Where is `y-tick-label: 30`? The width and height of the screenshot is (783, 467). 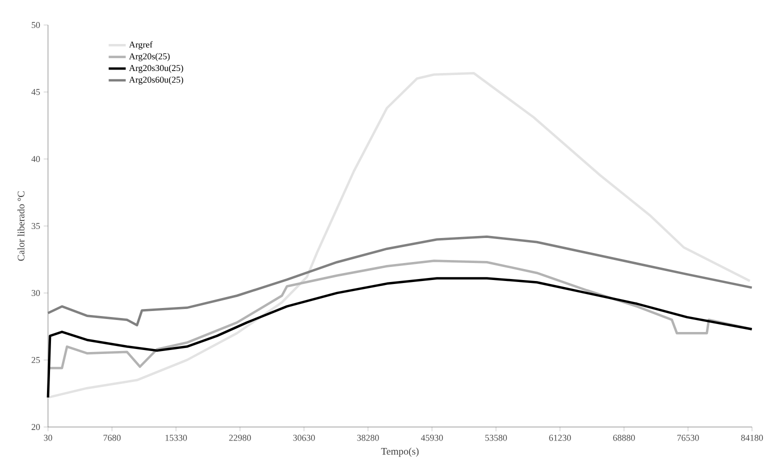 y-tick-label: 30 is located at coordinates (36, 293).